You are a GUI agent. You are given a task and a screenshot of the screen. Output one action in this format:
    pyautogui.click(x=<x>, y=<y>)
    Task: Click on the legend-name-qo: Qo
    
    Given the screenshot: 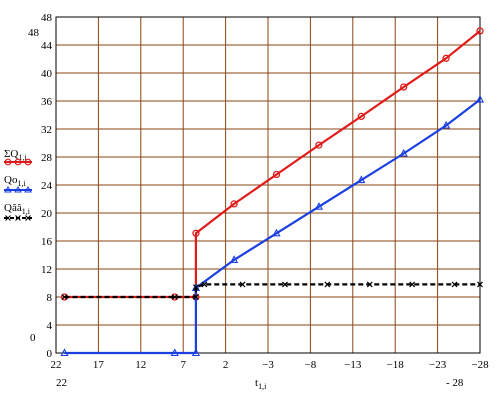 What is the action you would take?
    pyautogui.click(x=11, y=180)
    